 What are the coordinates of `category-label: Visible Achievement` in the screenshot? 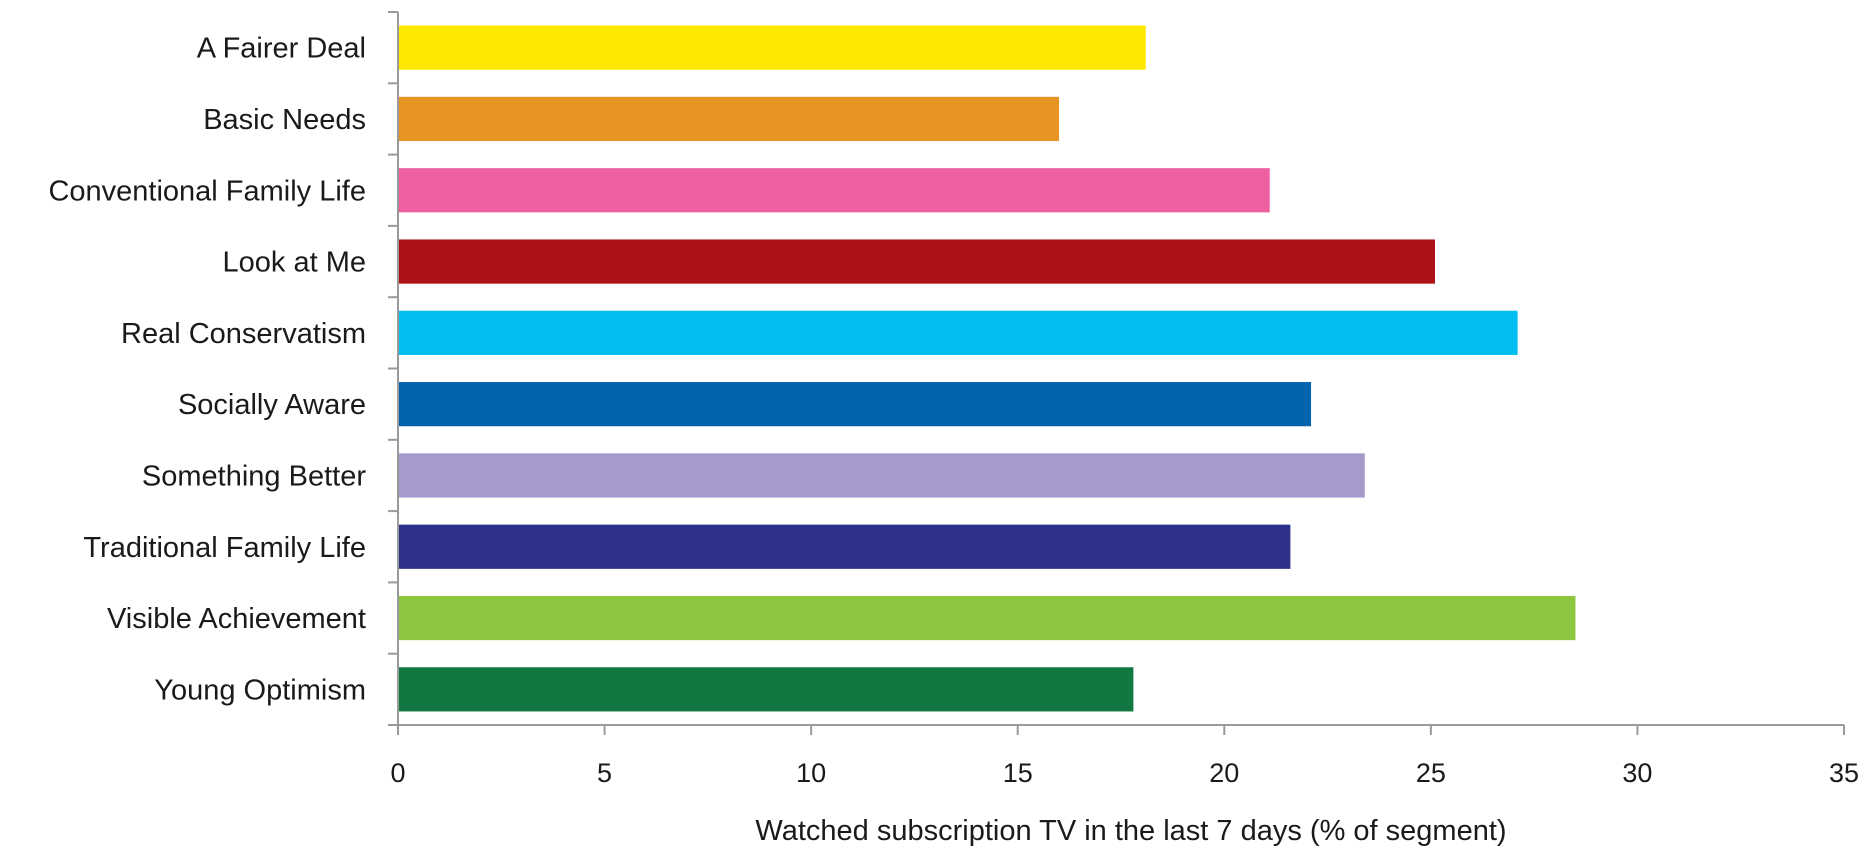 It's located at (236, 619).